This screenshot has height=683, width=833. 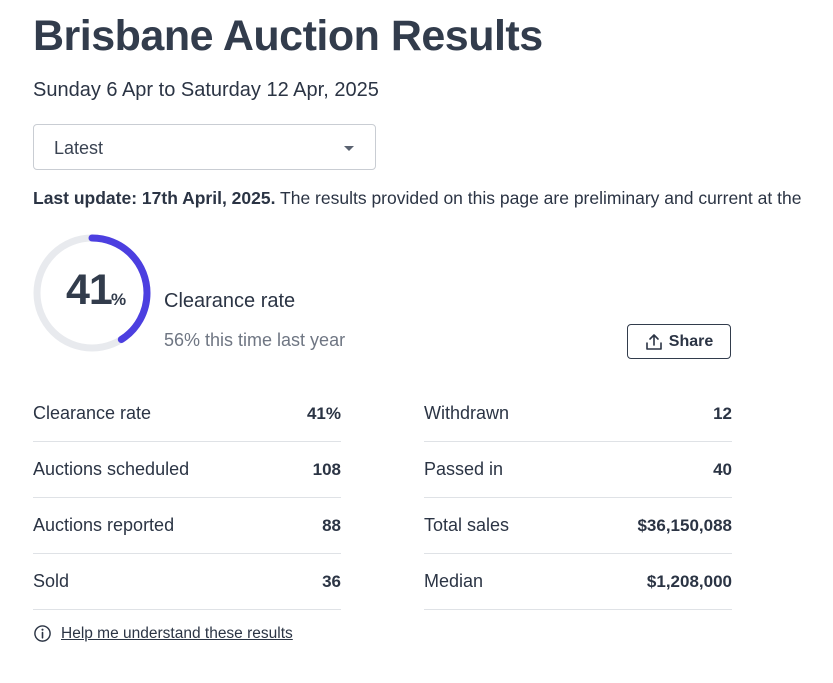 I want to click on stat-row: Auctions reported 88, so click(x=187, y=526).